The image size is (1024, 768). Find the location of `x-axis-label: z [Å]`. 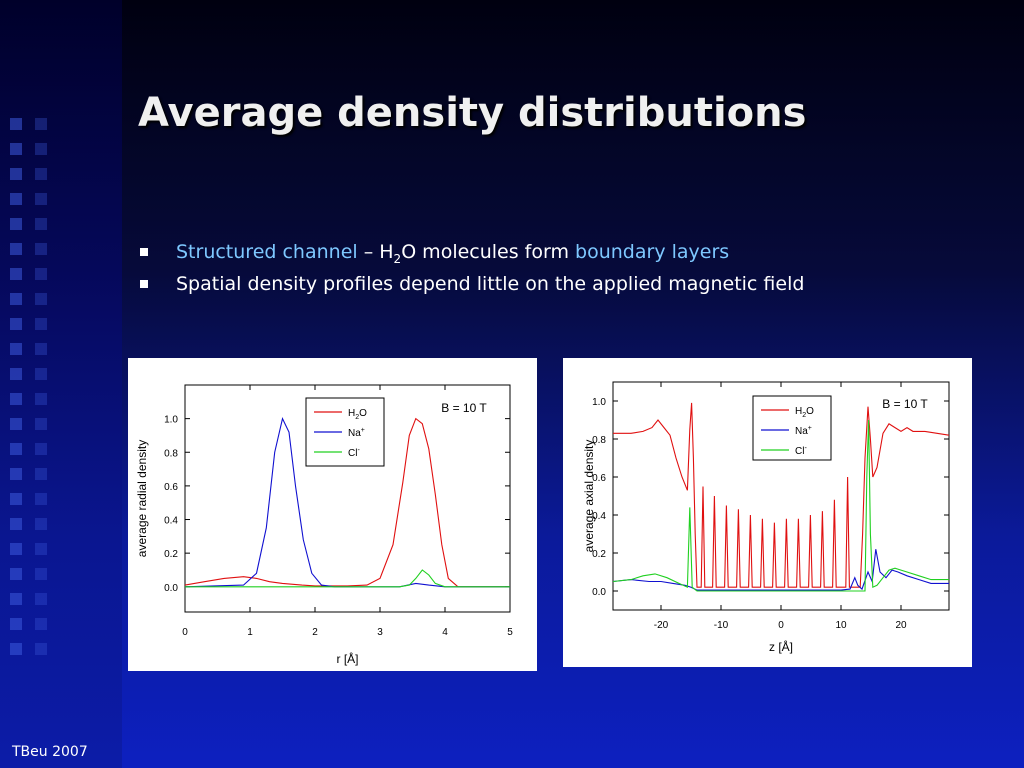

x-axis-label: z [Å] is located at coordinates (781, 646).